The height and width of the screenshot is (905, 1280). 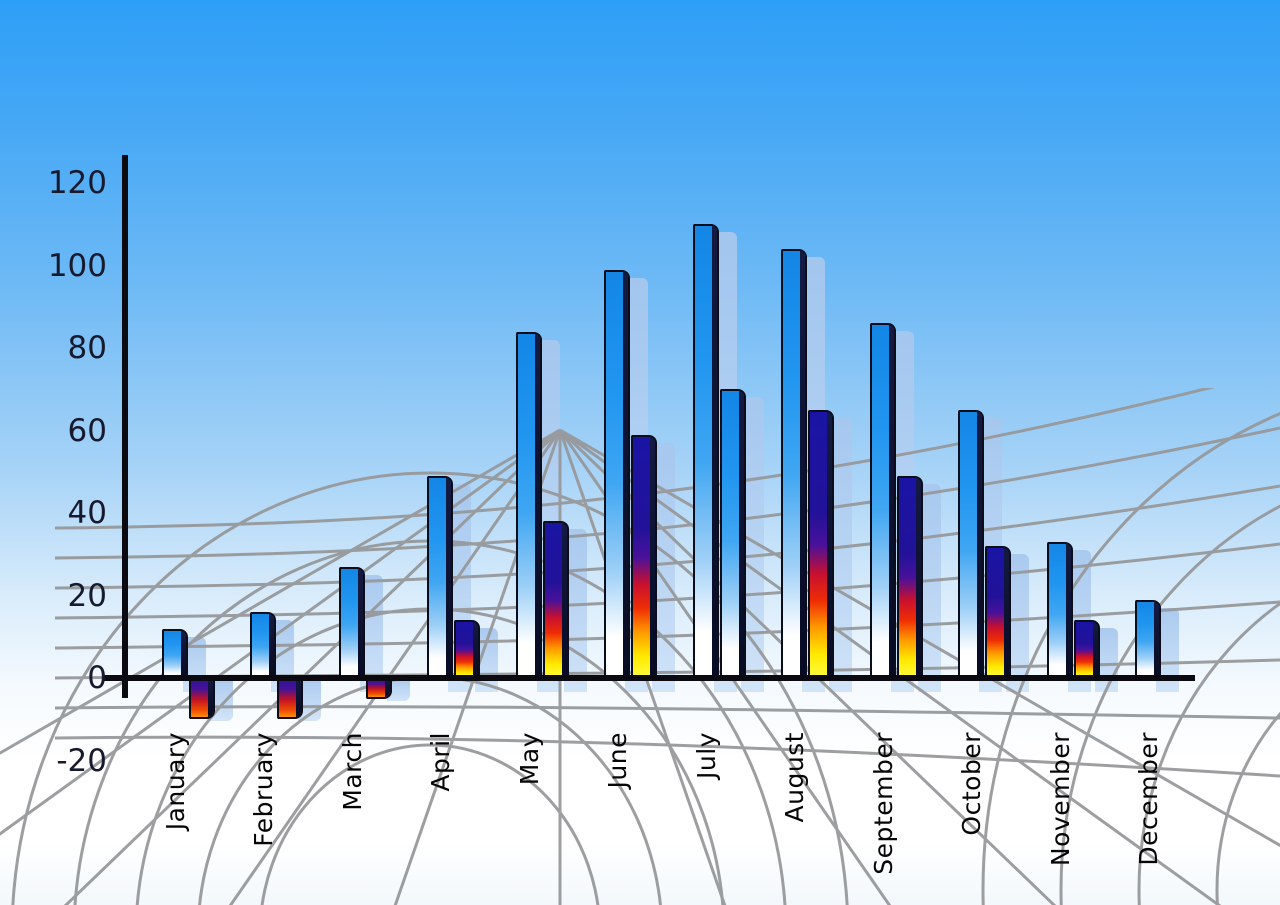 What do you see at coordinates (1059, 609) in the screenshot?
I see `bar-november-primary` at bounding box center [1059, 609].